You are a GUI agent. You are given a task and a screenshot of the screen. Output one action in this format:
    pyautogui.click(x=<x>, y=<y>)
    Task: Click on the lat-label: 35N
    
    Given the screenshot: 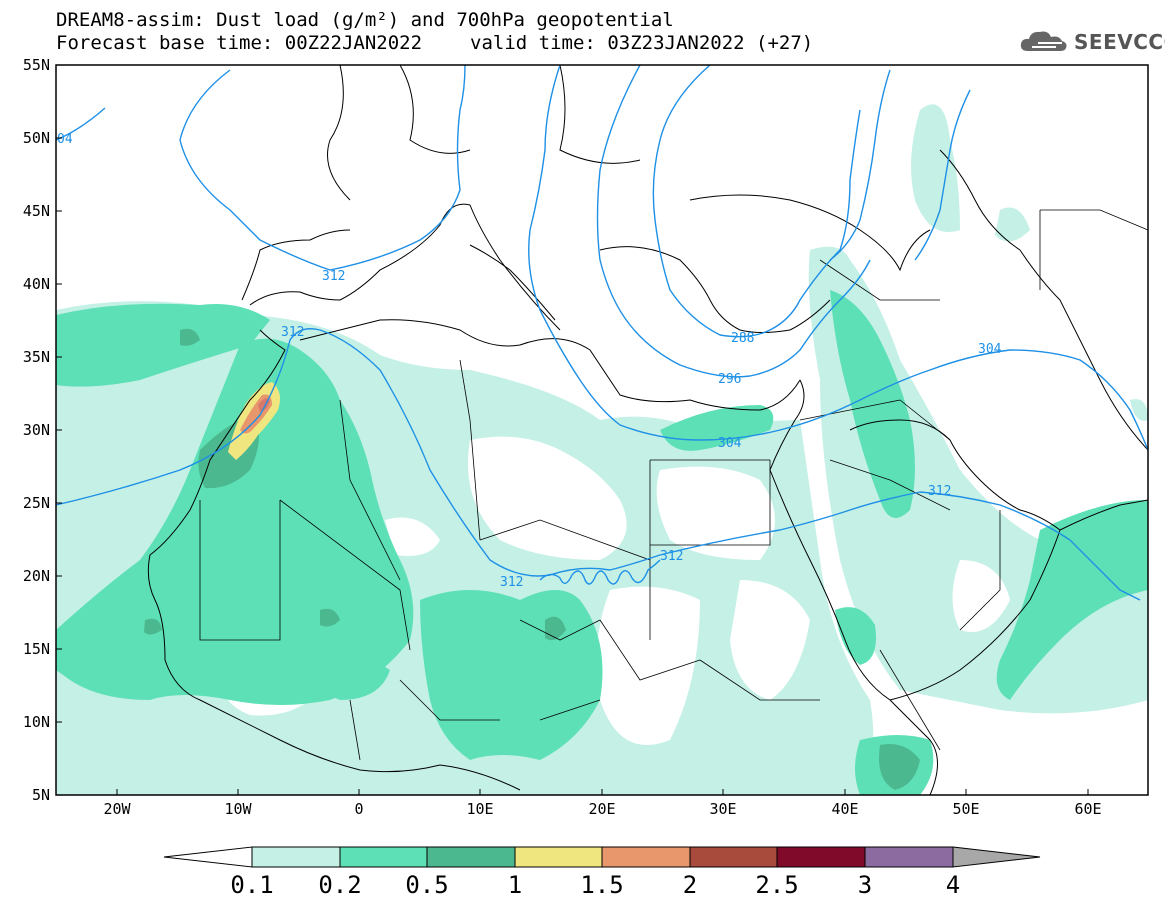 What is the action you would take?
    pyautogui.click(x=36, y=357)
    